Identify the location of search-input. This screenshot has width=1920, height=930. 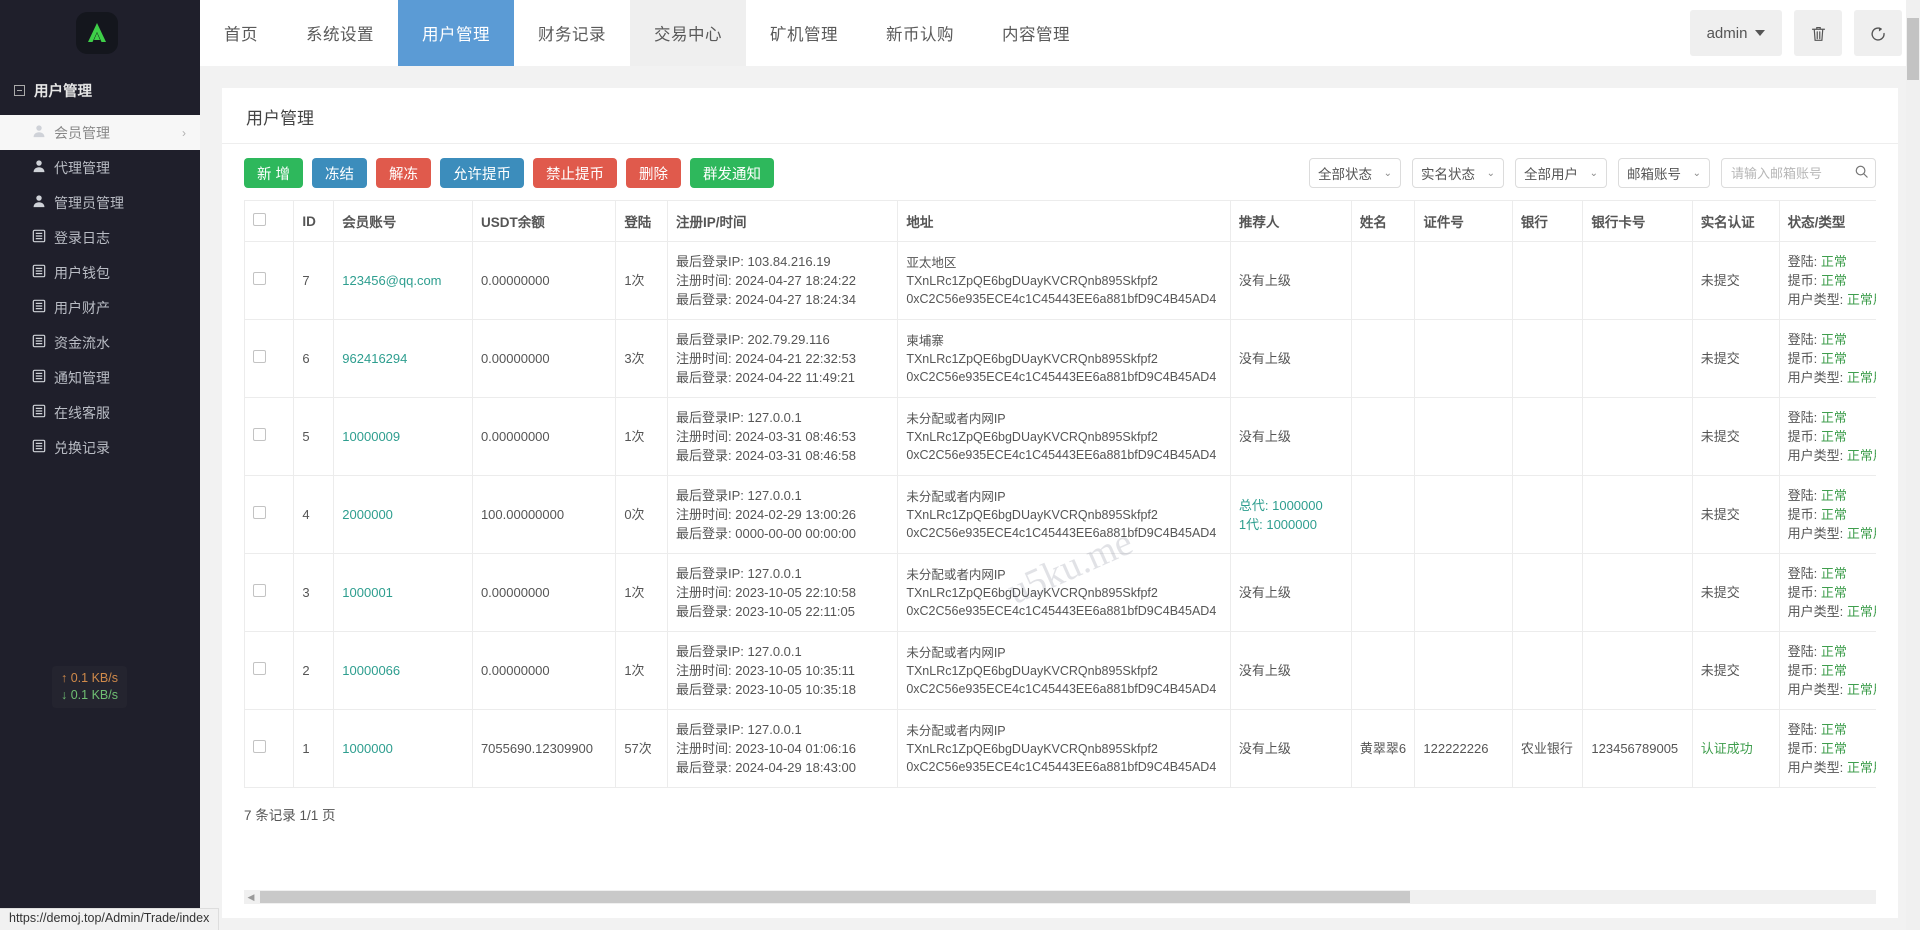
(1798, 173).